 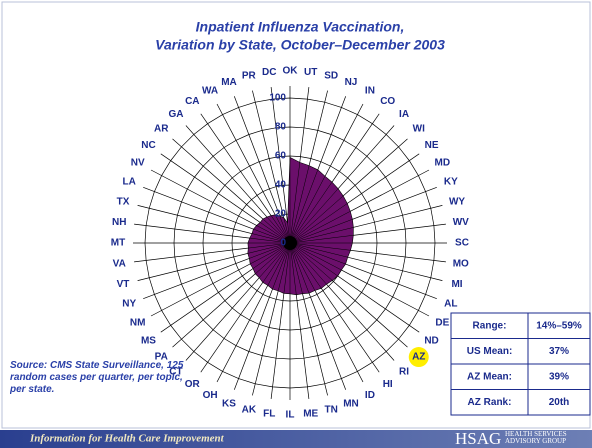 I want to click on highlight, so click(x=418, y=357).